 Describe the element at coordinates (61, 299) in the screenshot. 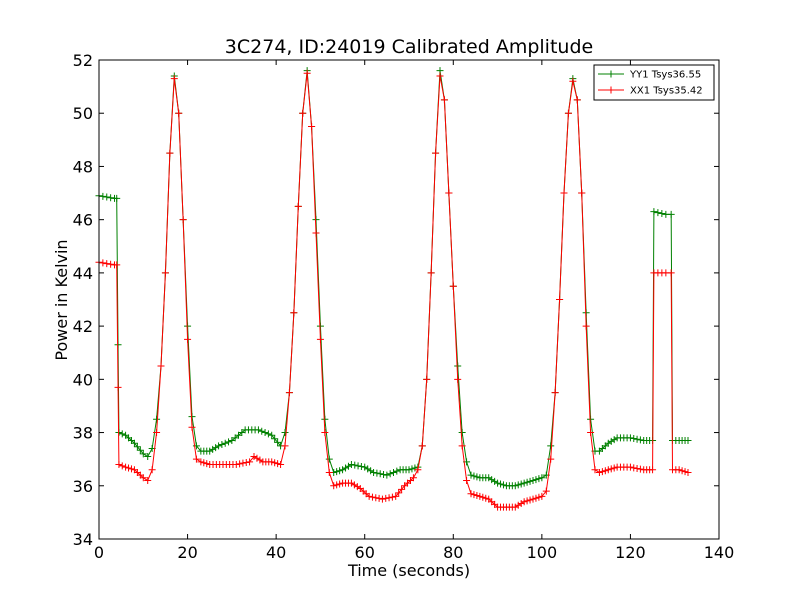

I see `y-axis-label: Power in Kelvin` at that location.